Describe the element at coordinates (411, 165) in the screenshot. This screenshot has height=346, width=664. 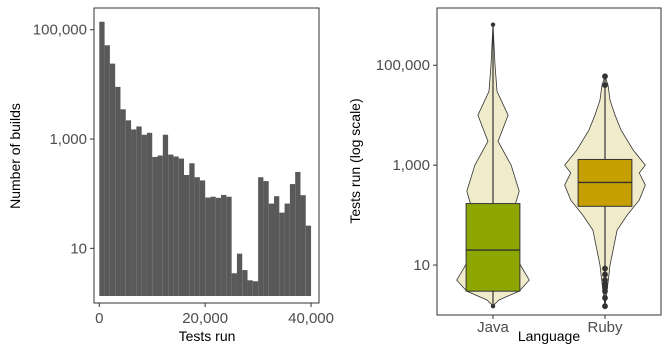
I see `violin-y-tick-label: 1,000` at that location.